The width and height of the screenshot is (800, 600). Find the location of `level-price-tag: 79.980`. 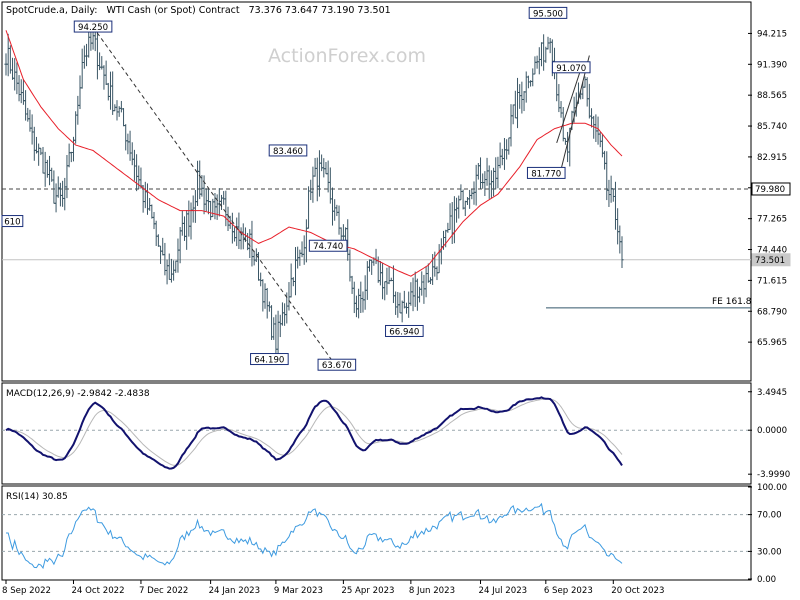

level-price-tag: 79.980 is located at coordinates (771, 189).